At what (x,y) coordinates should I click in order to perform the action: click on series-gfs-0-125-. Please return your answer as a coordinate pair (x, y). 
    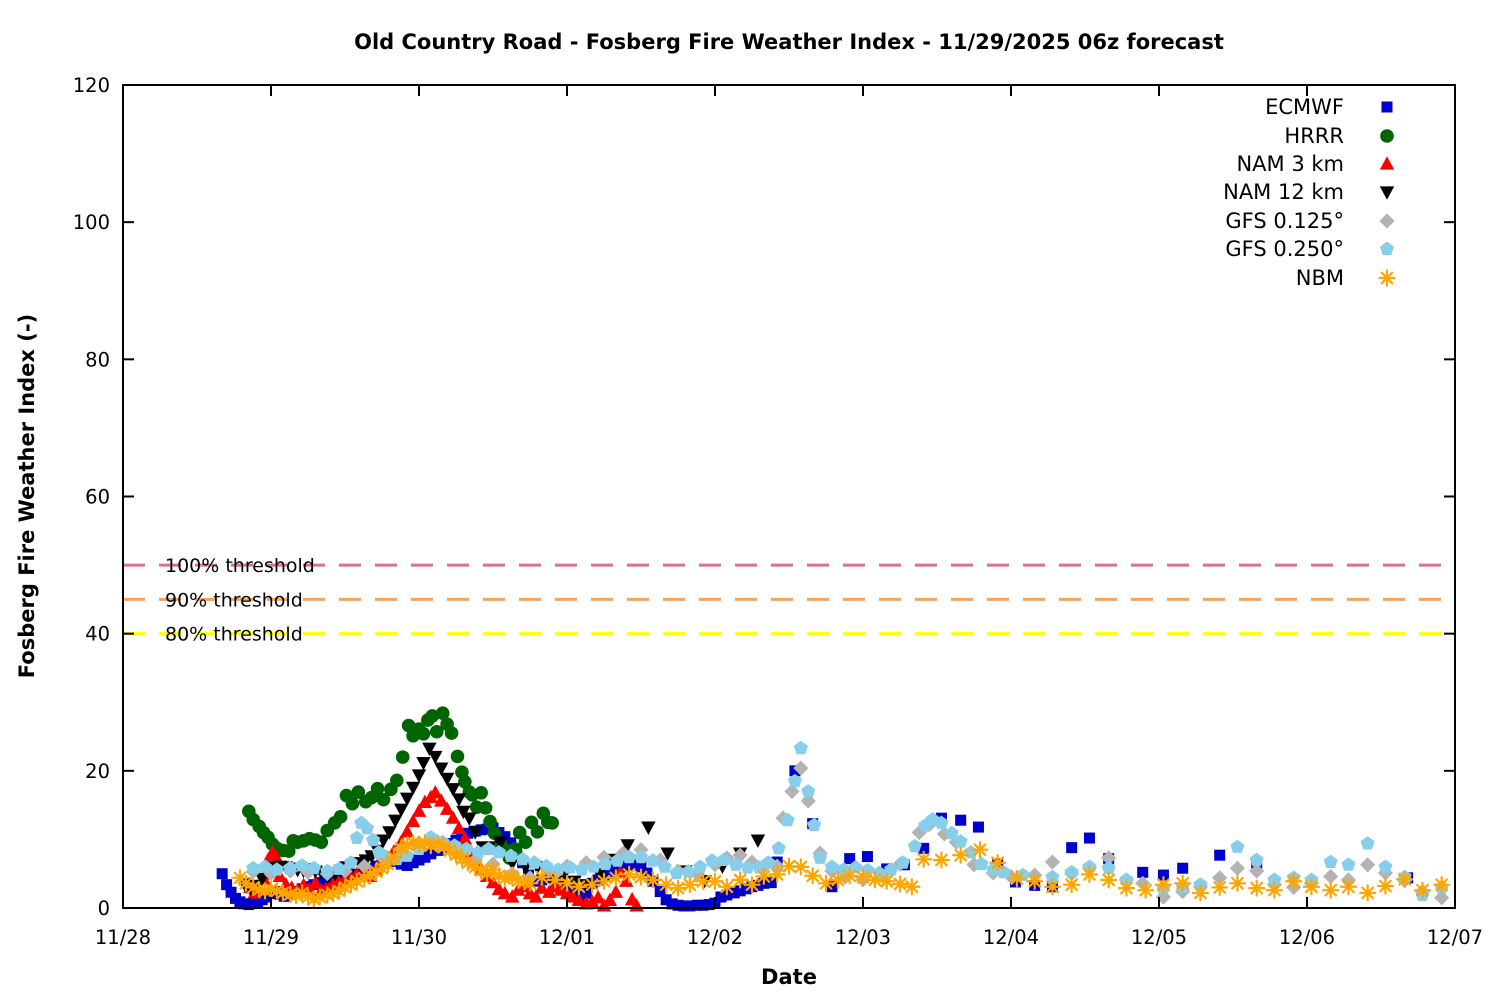
    Looking at the image, I should click on (847, 833).